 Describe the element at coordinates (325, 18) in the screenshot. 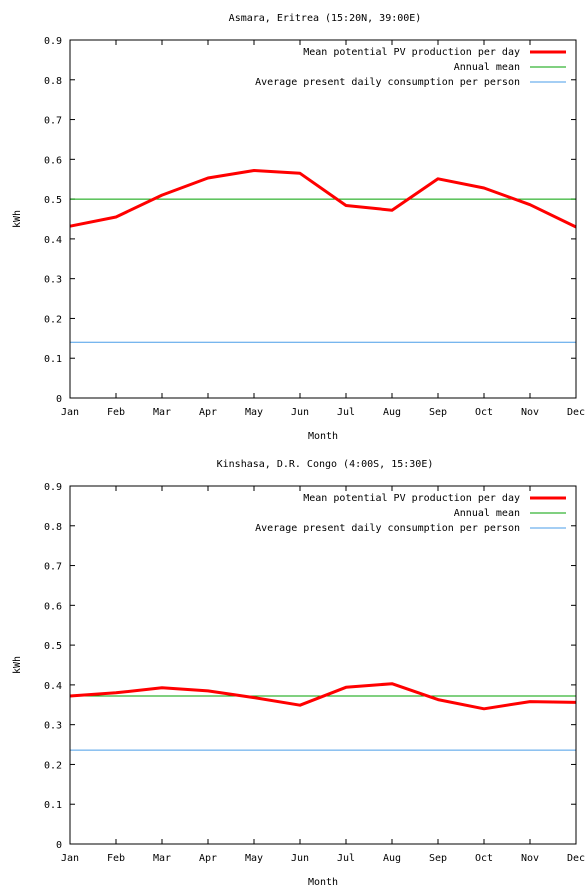

I see `chart-title: Asmara, Eritrea (15:20N, 39:00E)` at that location.